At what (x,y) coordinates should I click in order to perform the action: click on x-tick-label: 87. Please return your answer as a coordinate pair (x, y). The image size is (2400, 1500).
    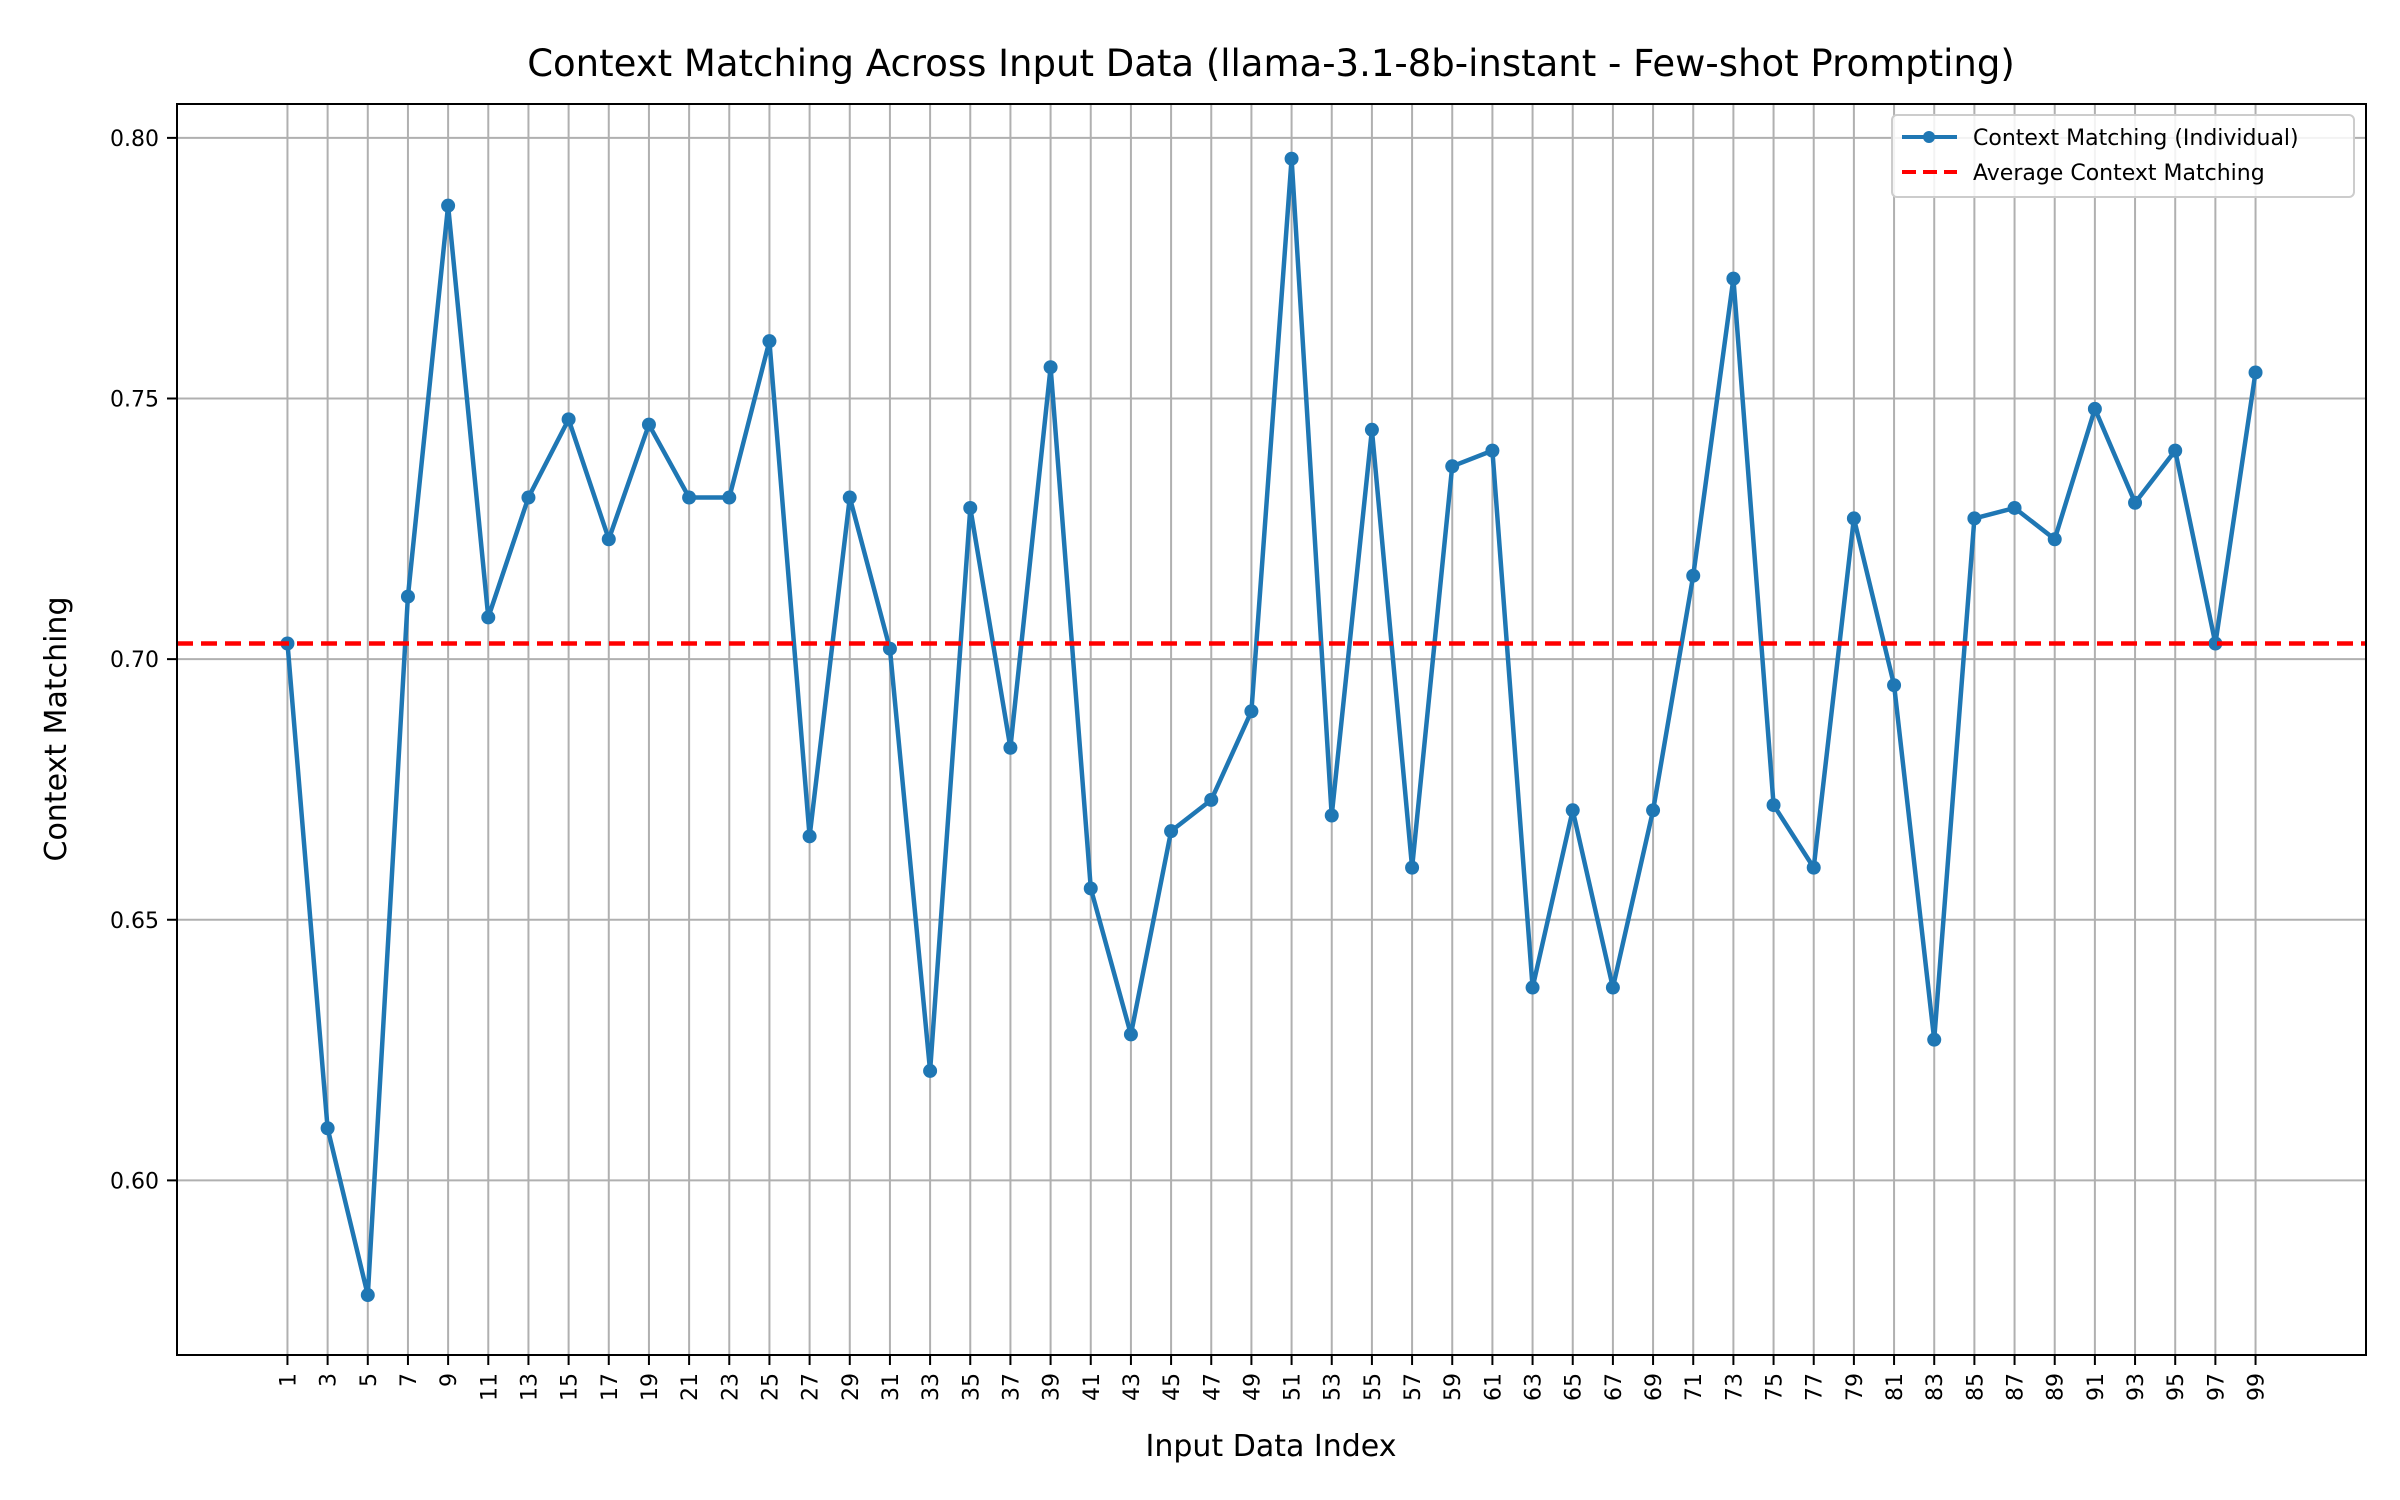
    Looking at the image, I should click on (2016, 1387).